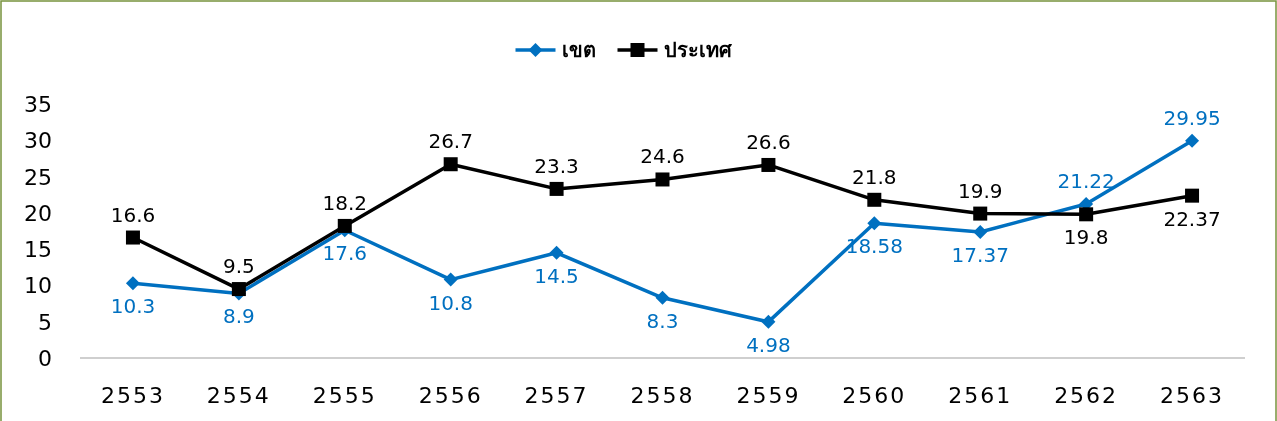 The height and width of the screenshot is (421, 1277). I want to click on data-label: 23.3, so click(556, 165).